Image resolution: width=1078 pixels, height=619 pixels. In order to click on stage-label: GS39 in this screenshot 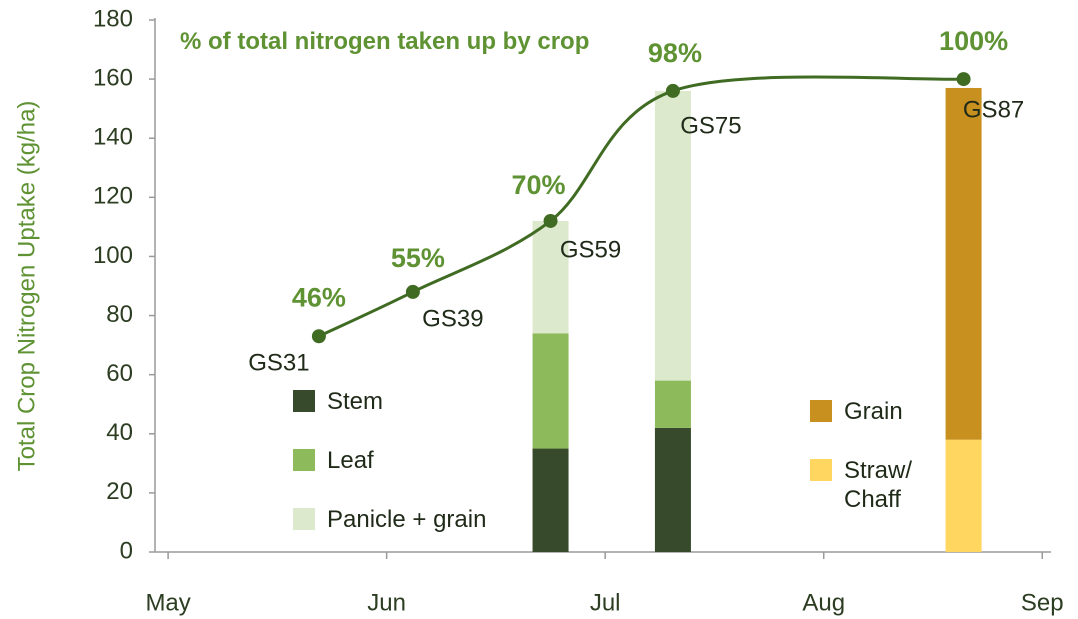, I will do `click(452, 318)`.